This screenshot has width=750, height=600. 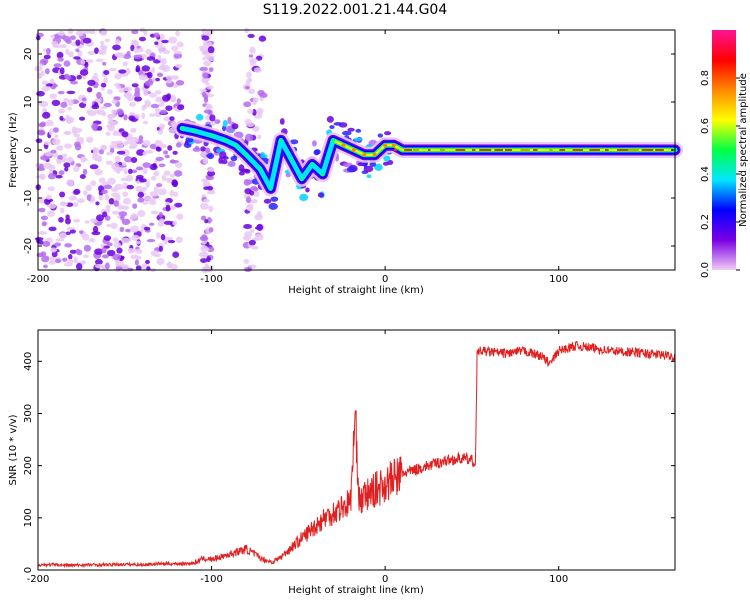 I want to click on spectrogram-y-label: Frequency (Hz), so click(x=13, y=150).